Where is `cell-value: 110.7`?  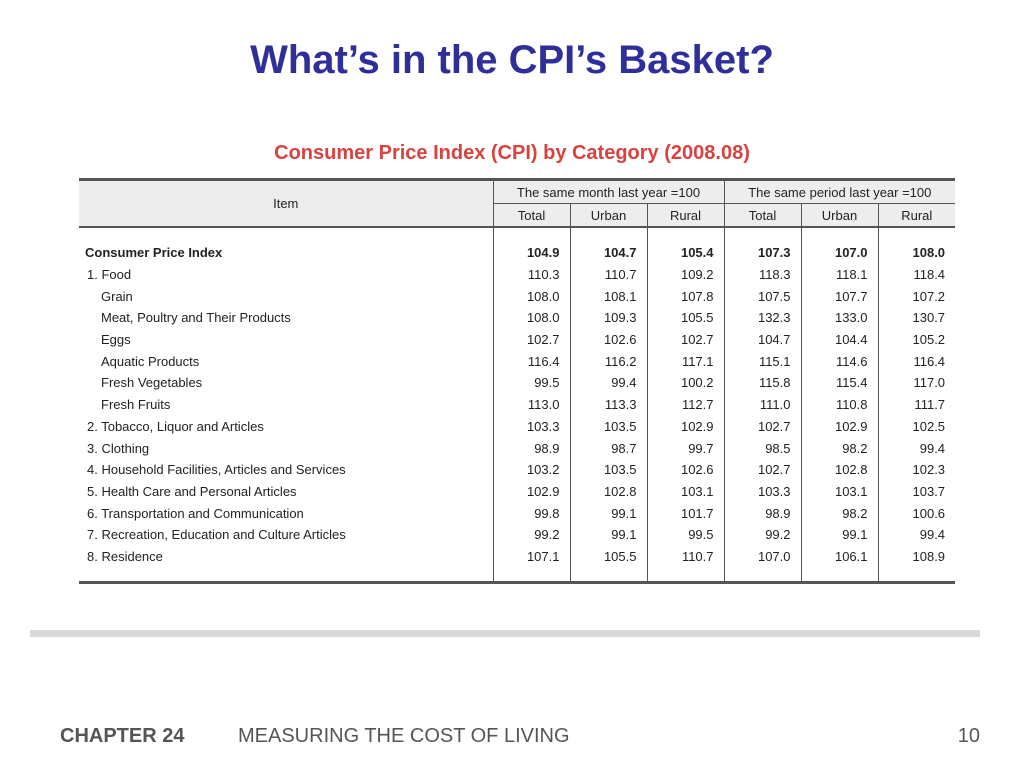
cell-value: 110.7 is located at coordinates (685, 564).